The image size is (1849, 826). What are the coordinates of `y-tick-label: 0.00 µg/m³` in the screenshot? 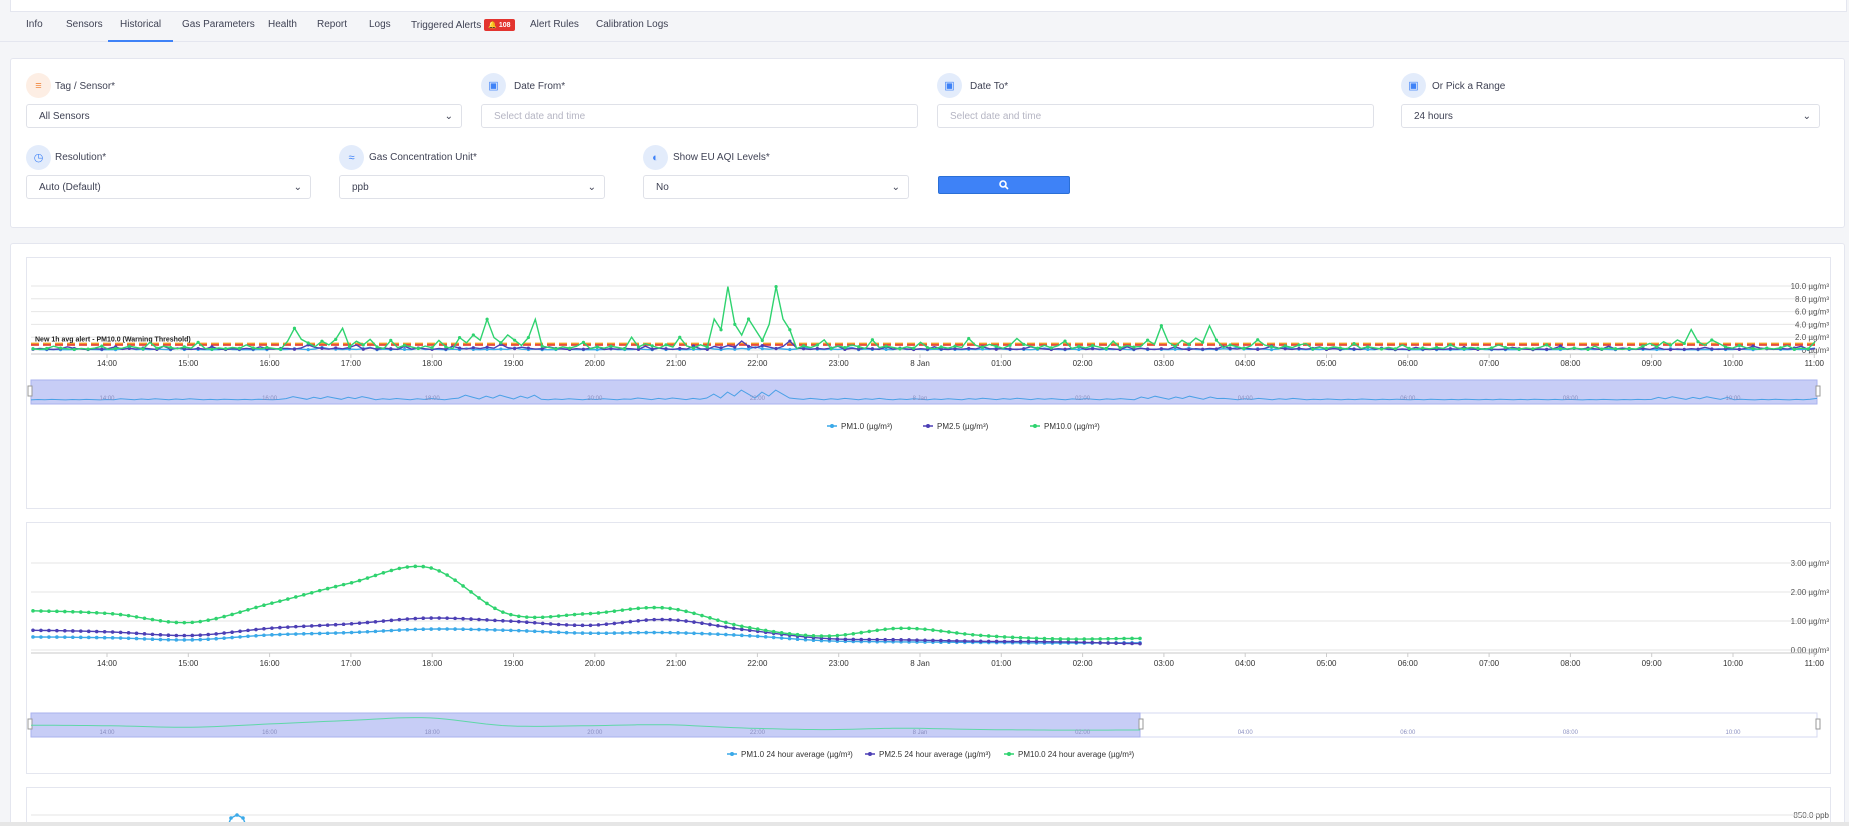 It's located at (1810, 650).